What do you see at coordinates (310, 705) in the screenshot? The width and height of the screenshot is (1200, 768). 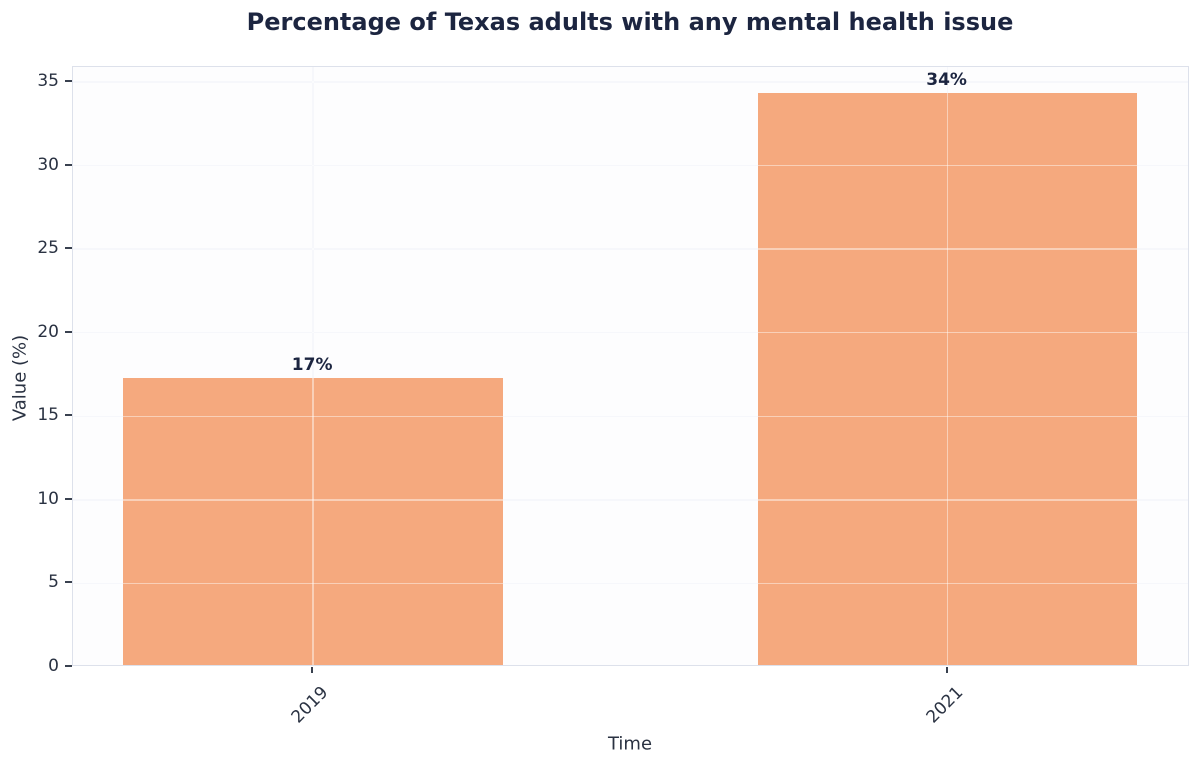 I see `x-tick-label-2019: 2019` at bounding box center [310, 705].